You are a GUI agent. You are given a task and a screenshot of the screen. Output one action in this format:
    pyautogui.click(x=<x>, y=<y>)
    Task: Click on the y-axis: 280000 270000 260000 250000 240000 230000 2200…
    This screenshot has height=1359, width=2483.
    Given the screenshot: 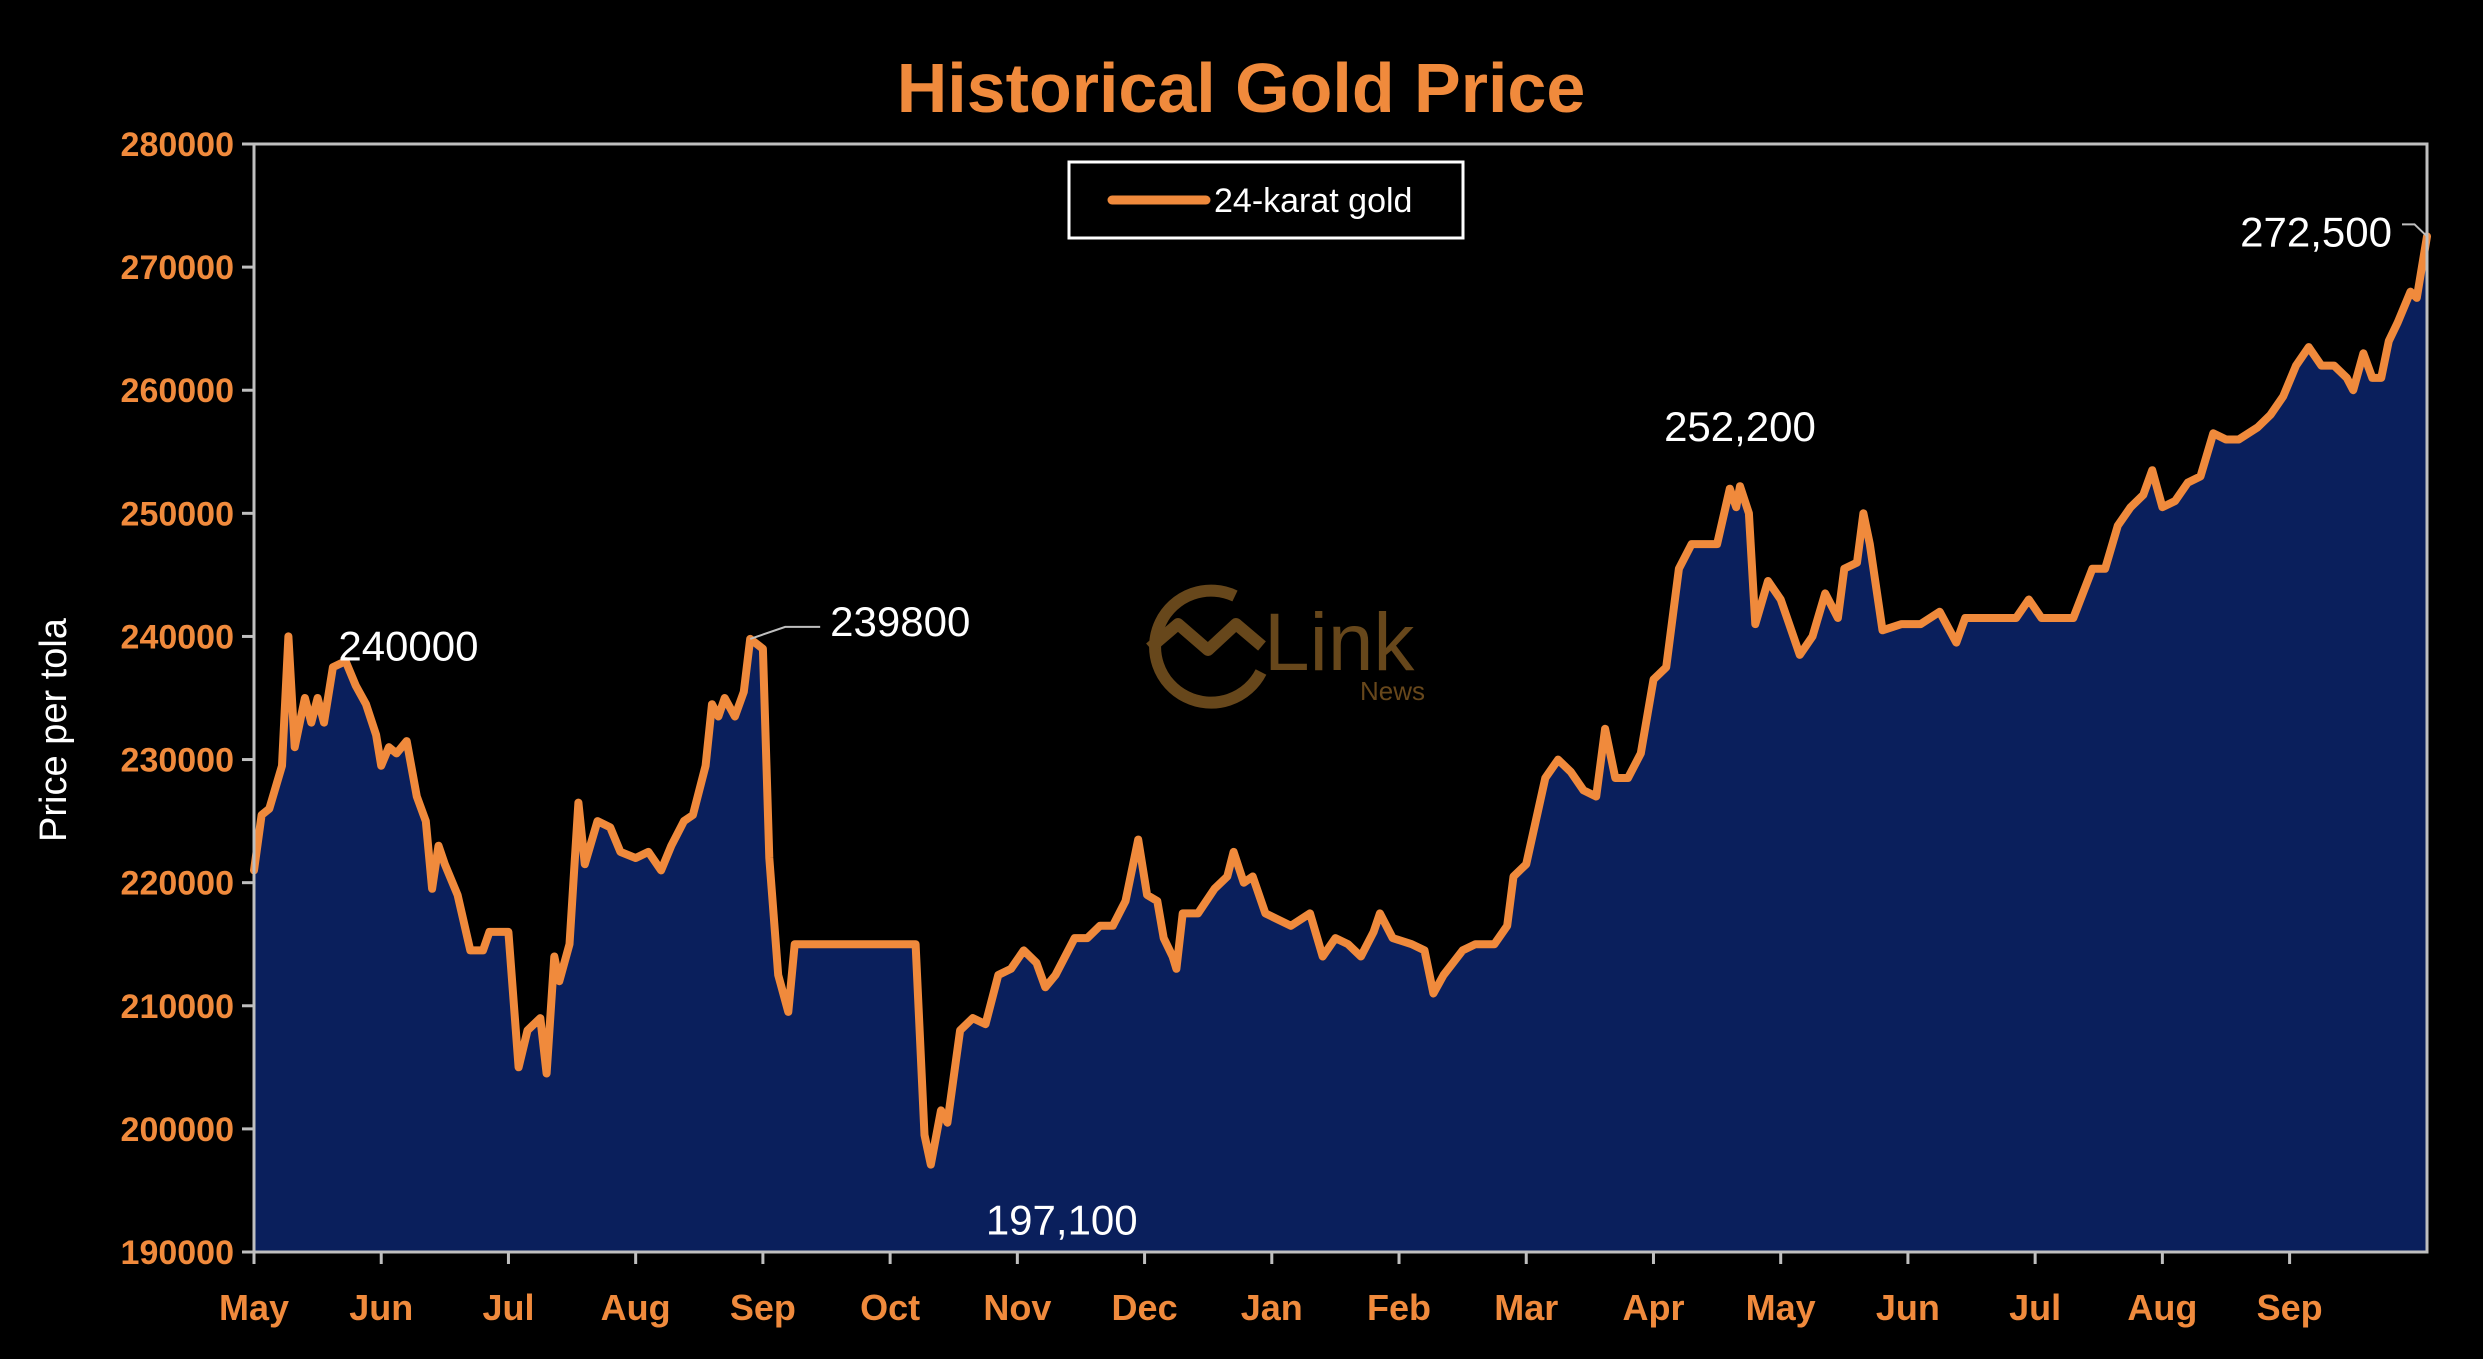 What is the action you would take?
    pyautogui.click(x=187, y=699)
    